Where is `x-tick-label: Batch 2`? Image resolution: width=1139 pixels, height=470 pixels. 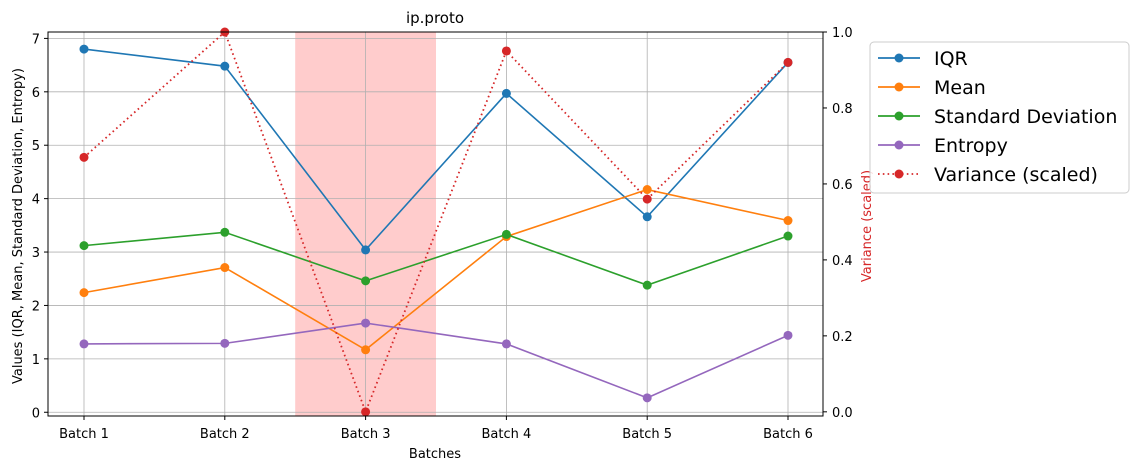 x-tick-label: Batch 2 is located at coordinates (225, 434).